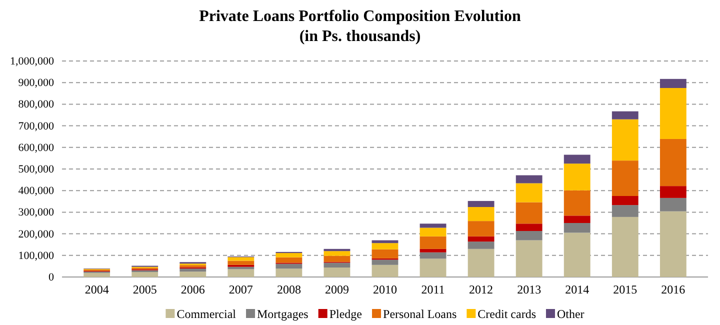 The image size is (720, 325). Describe the element at coordinates (385, 289) in the screenshot. I see `x-tick-label: 2010` at that location.